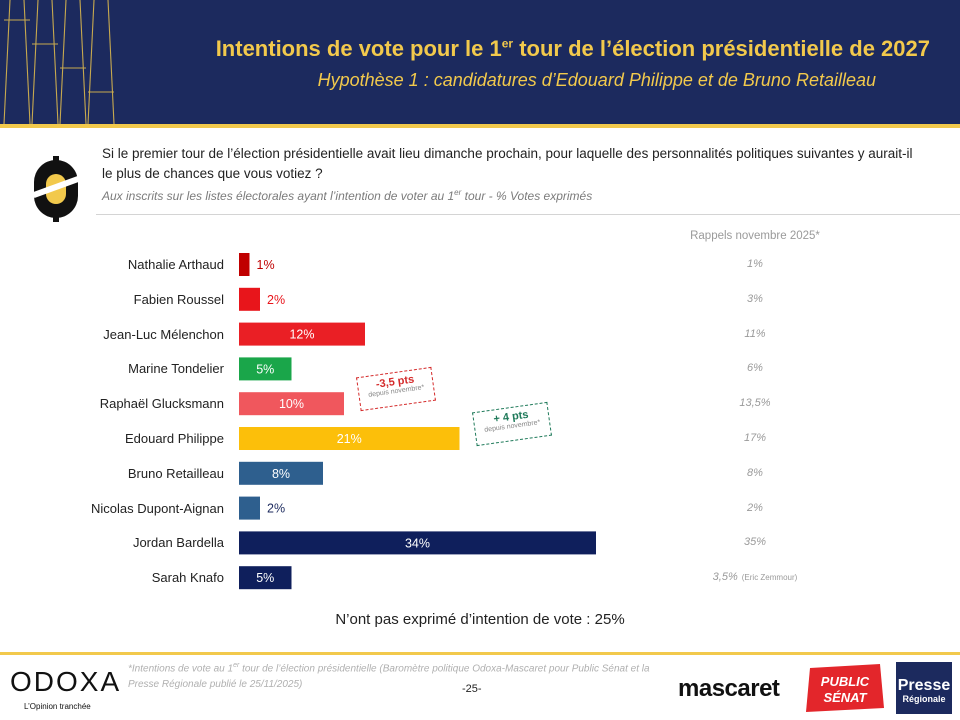  What do you see at coordinates (57, 706) in the screenshot?
I see `odoxa-tagline: L’Opinion tranchée` at bounding box center [57, 706].